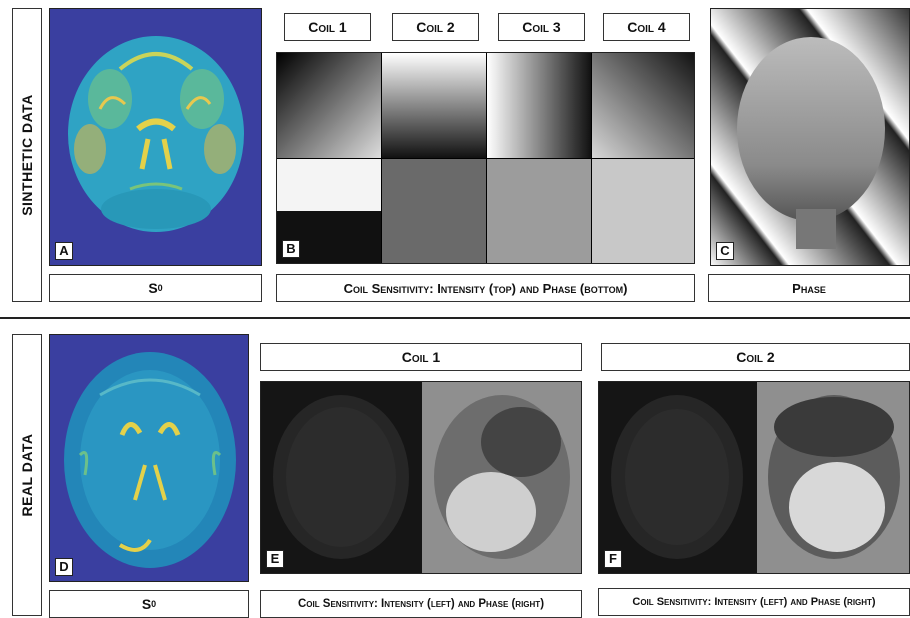 The image size is (910, 618). Describe the element at coordinates (275, 559) in the screenshot. I see `panel-e-letter: E` at that location.